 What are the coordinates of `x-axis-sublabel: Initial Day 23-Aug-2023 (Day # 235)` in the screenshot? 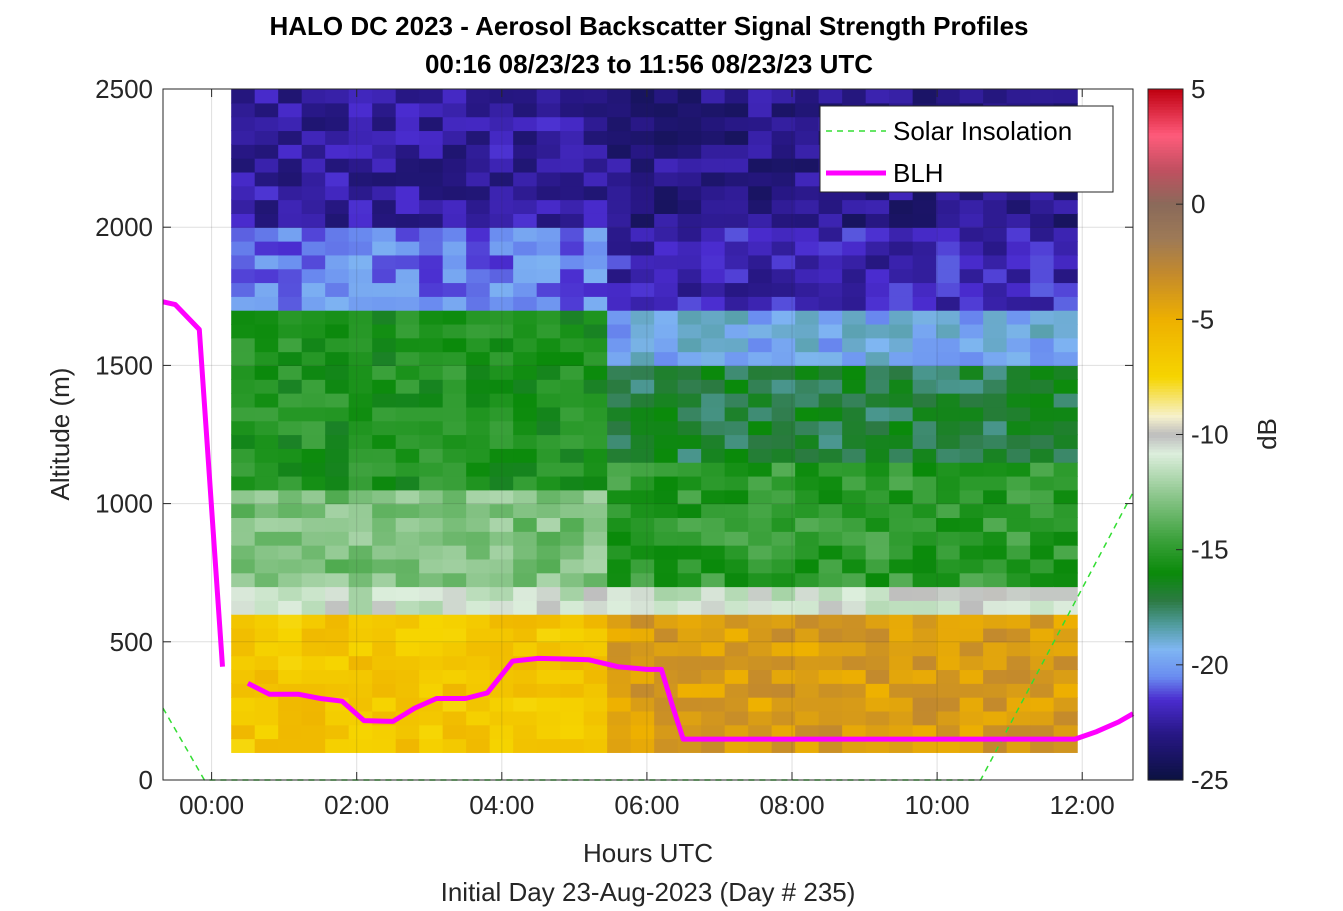 It's located at (648, 892).